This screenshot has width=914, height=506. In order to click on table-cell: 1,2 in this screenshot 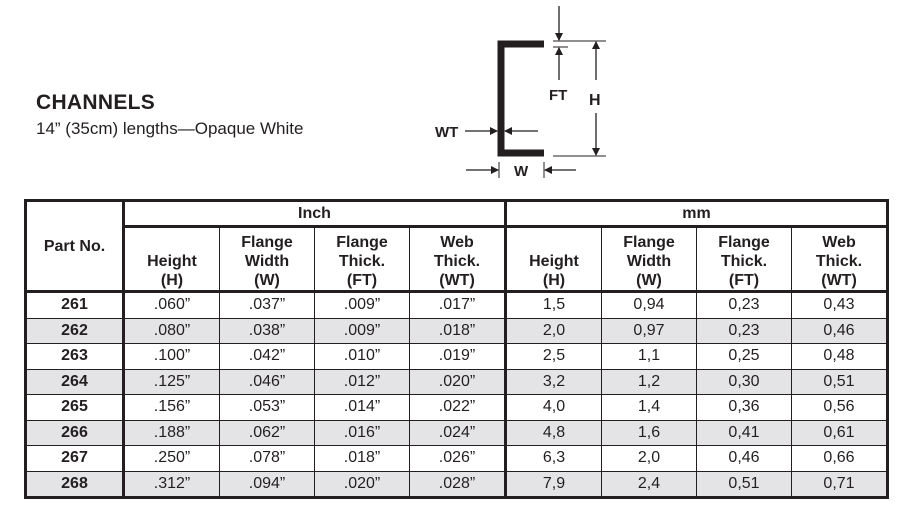, I will do `click(649, 381)`.